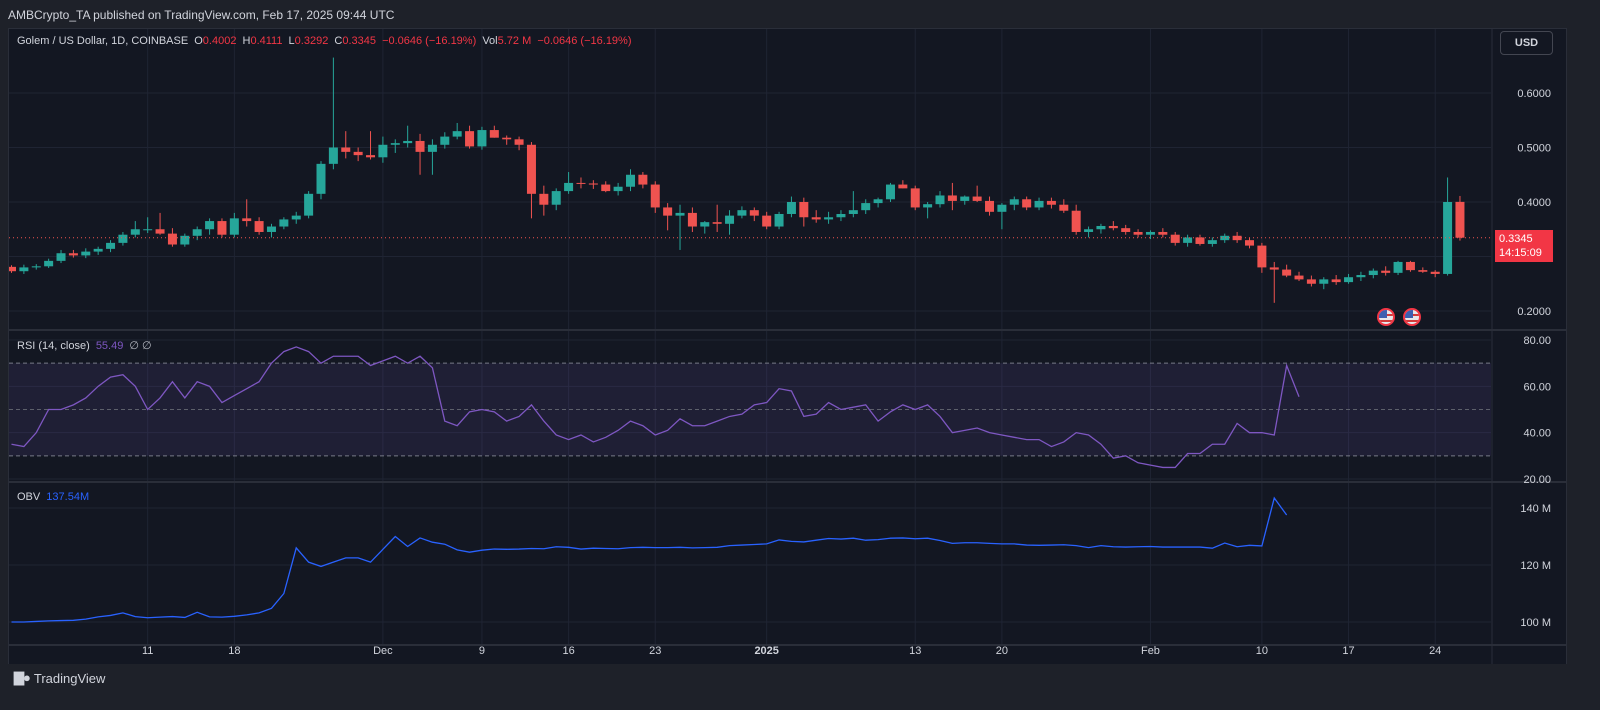 Image resolution: width=1600 pixels, height=710 pixels. Describe the element at coordinates (1537, 341) in the screenshot. I see `rsi-tick-label: 80.00` at that location.